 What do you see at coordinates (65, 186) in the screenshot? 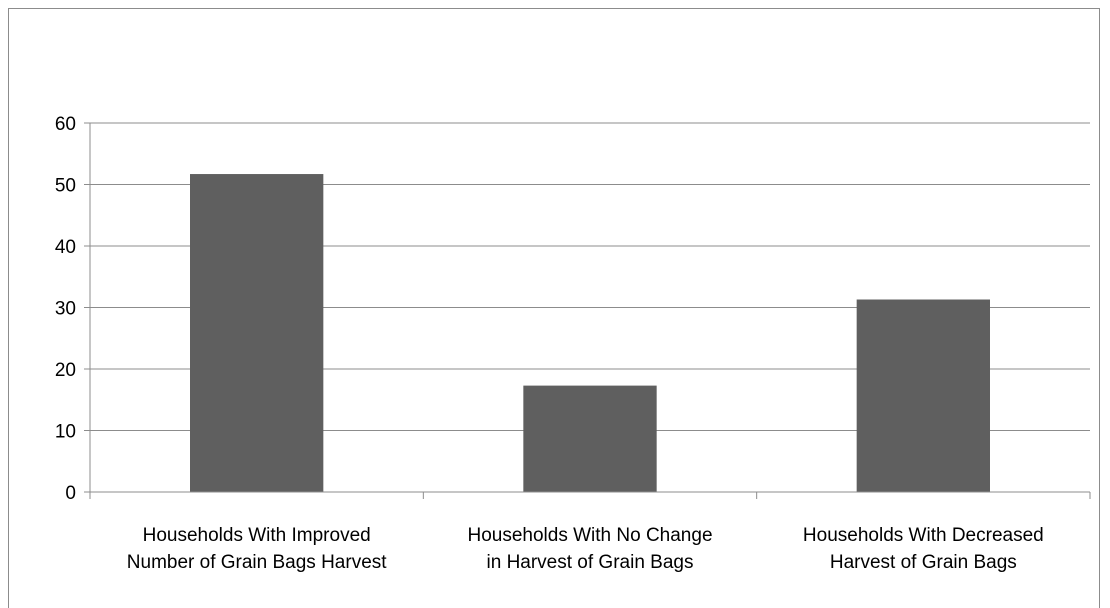
I see `y-tick-label-50: 50` at bounding box center [65, 186].